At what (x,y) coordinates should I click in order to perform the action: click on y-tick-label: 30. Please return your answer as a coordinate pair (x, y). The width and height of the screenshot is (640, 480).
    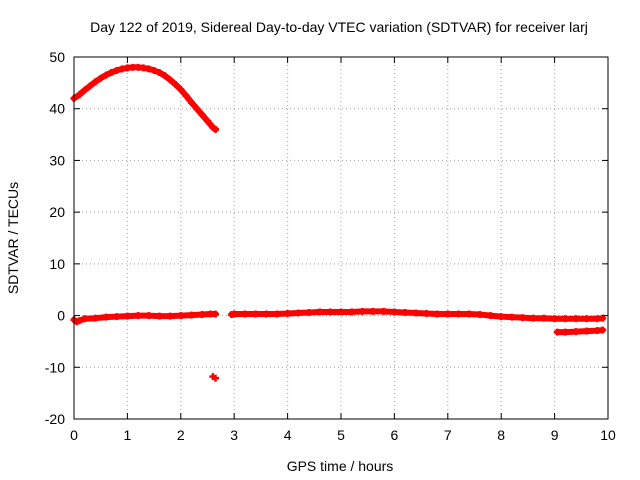
    Looking at the image, I should click on (57, 160).